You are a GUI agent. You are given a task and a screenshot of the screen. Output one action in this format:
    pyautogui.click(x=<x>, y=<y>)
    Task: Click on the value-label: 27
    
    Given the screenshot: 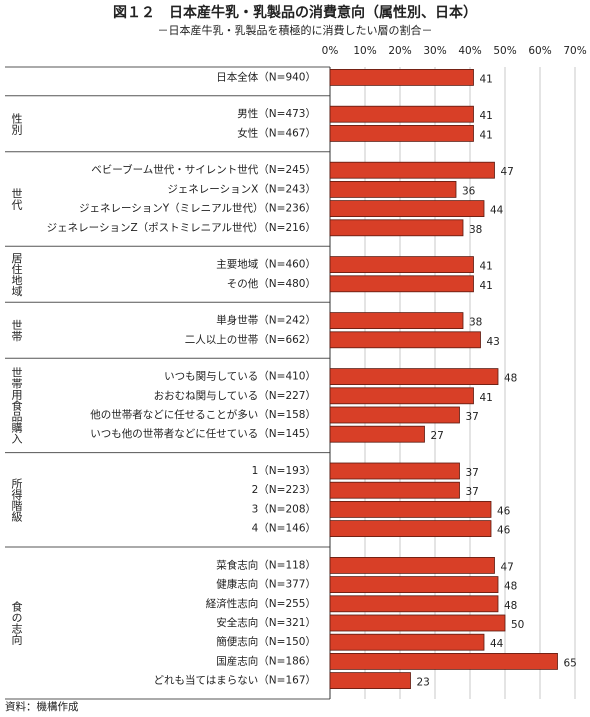 What is the action you would take?
    pyautogui.click(x=437, y=436)
    